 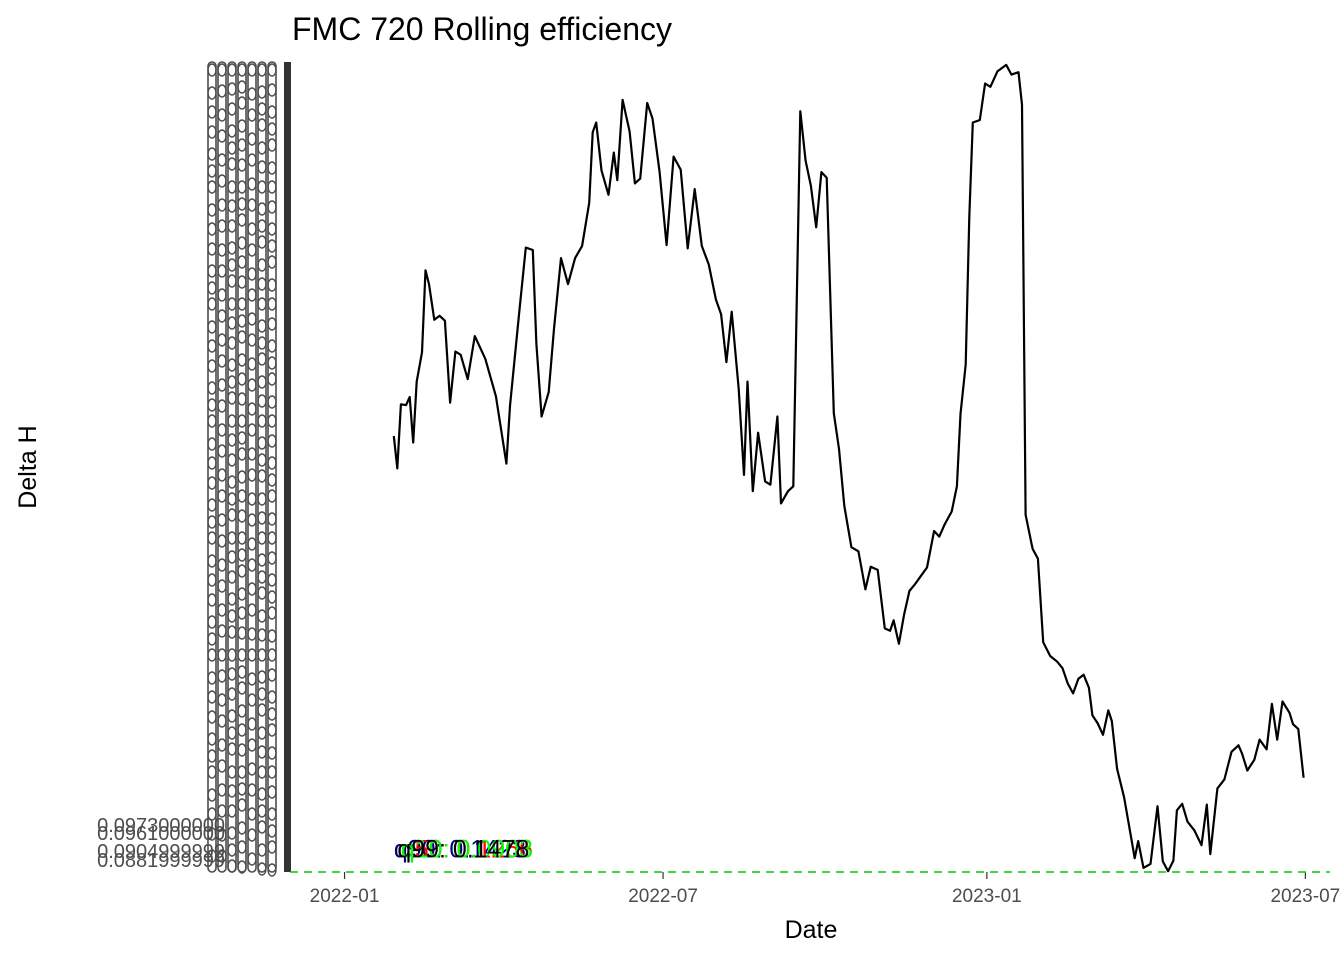 I want to click on y-axis-tickmarks, so click(x=287, y=467).